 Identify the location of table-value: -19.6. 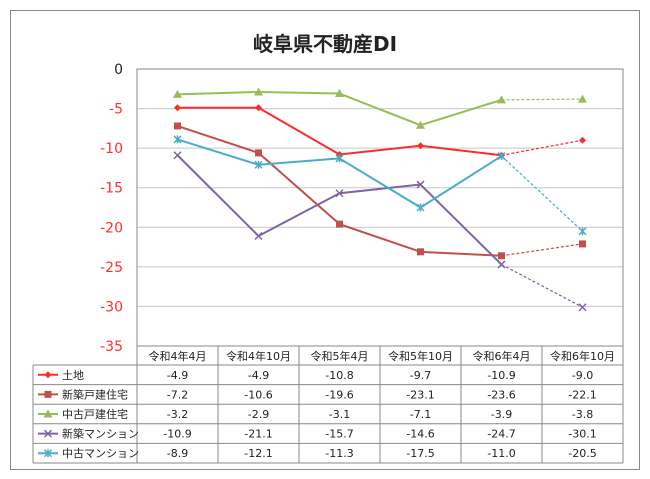
(339, 394).